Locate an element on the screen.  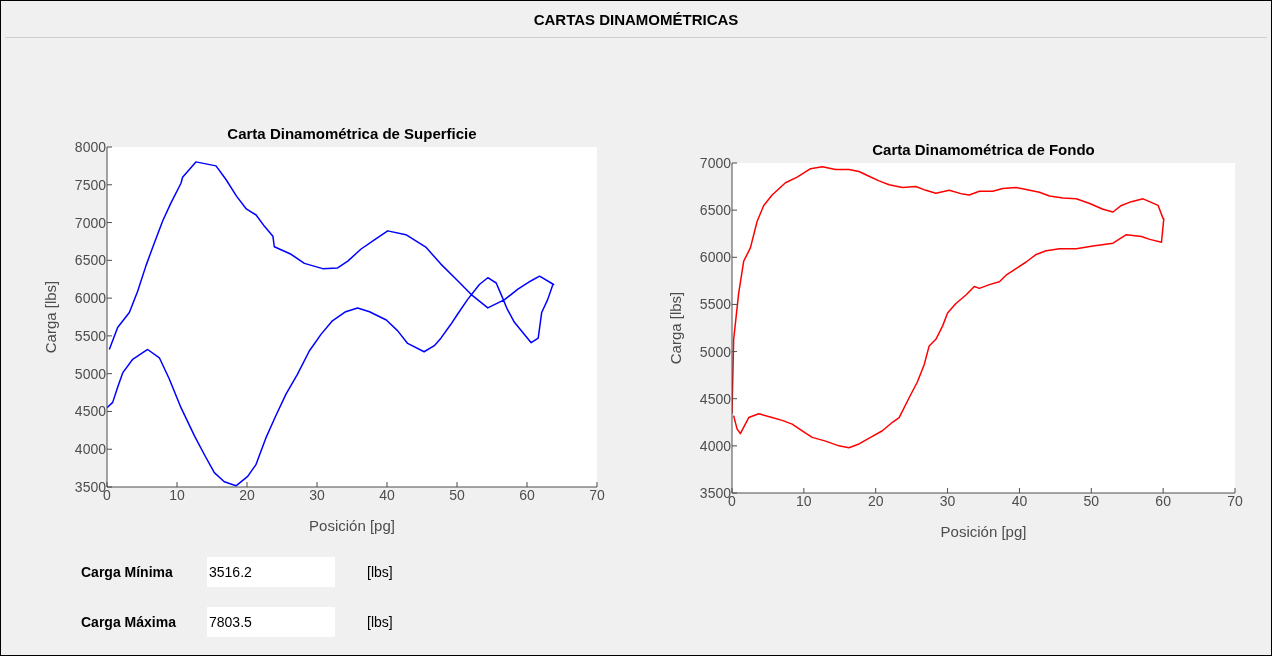
text: 3516.2 is located at coordinates (271, 572).